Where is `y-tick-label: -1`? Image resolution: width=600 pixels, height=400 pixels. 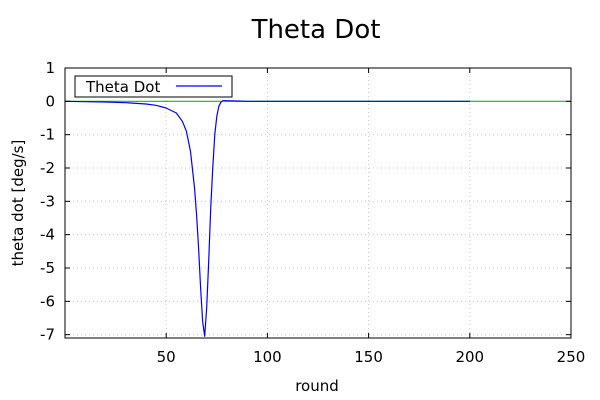 y-tick-label: -1 is located at coordinates (47, 135).